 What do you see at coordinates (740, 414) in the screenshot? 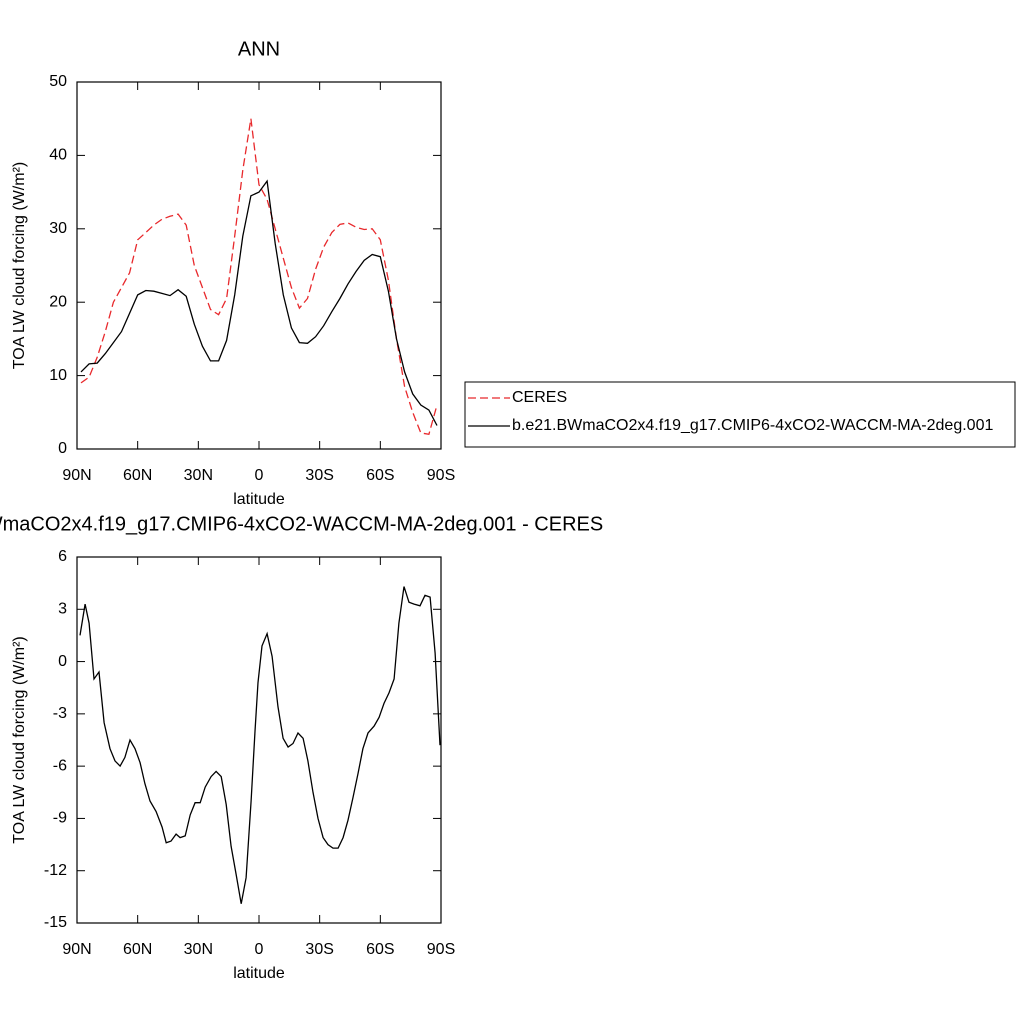
I see `legend-box` at bounding box center [740, 414].